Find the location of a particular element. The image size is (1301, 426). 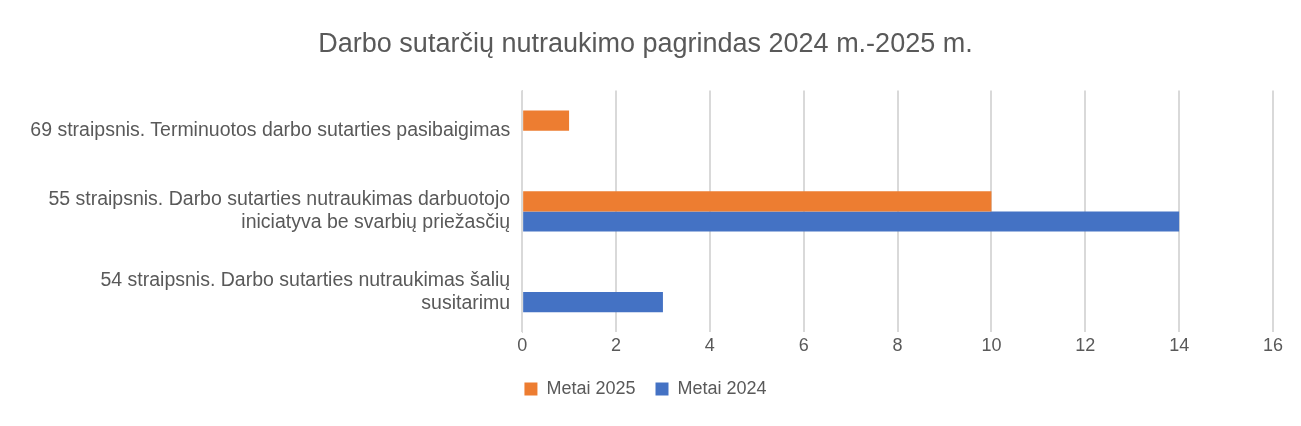

legend-label: Metai 2024 is located at coordinates (722, 387).